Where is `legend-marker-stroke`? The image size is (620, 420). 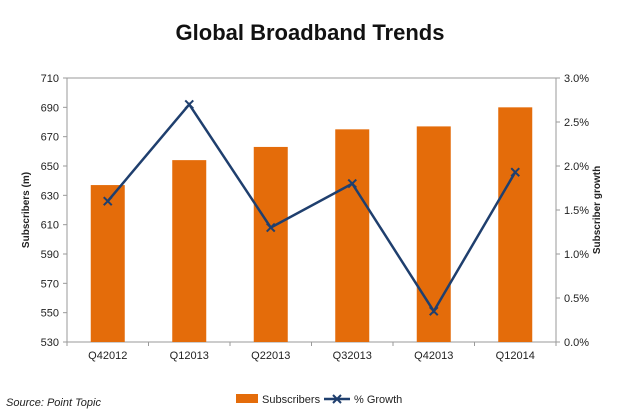 legend-marker-stroke is located at coordinates (337, 399).